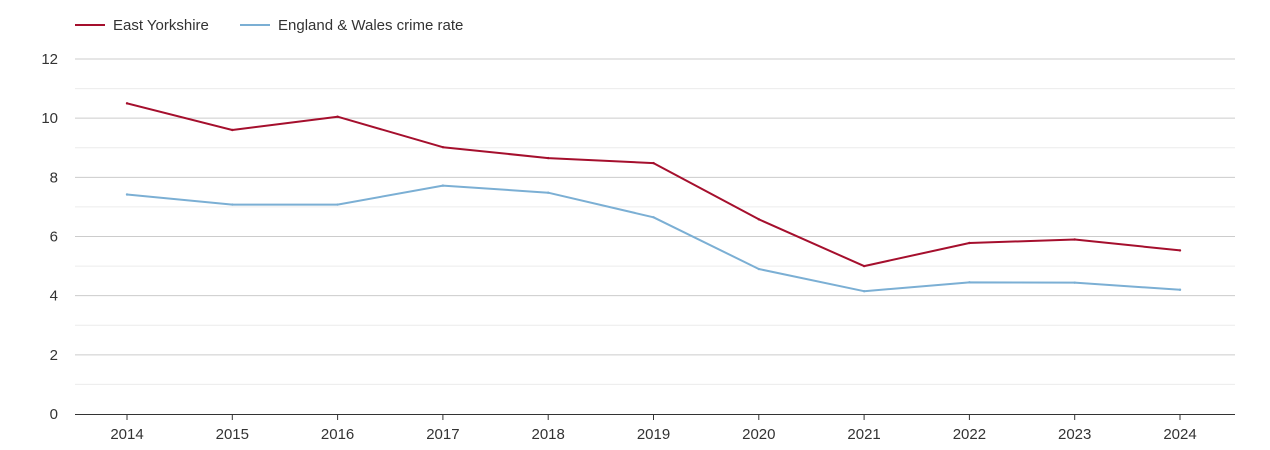 The height and width of the screenshot is (450, 1270). Describe the element at coordinates (653, 434) in the screenshot. I see `x-tick-label: 2019` at that location.